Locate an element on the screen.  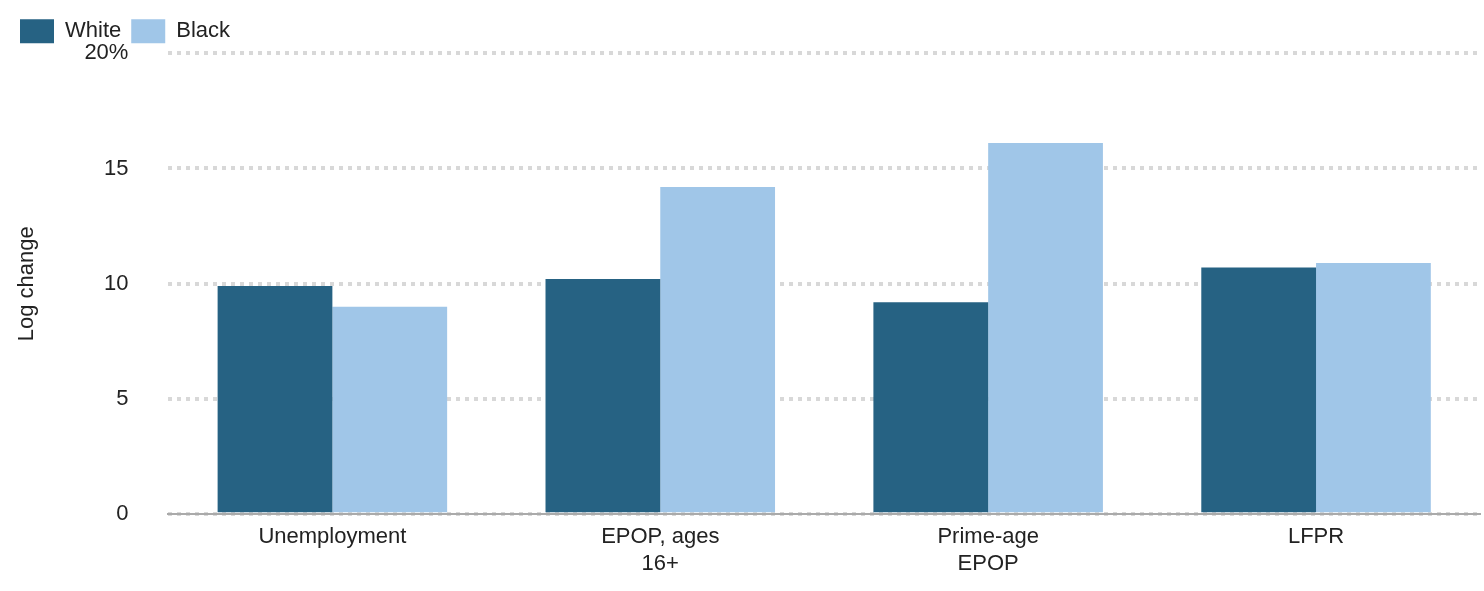
y-axis-title: Log change is located at coordinates (26, 284).